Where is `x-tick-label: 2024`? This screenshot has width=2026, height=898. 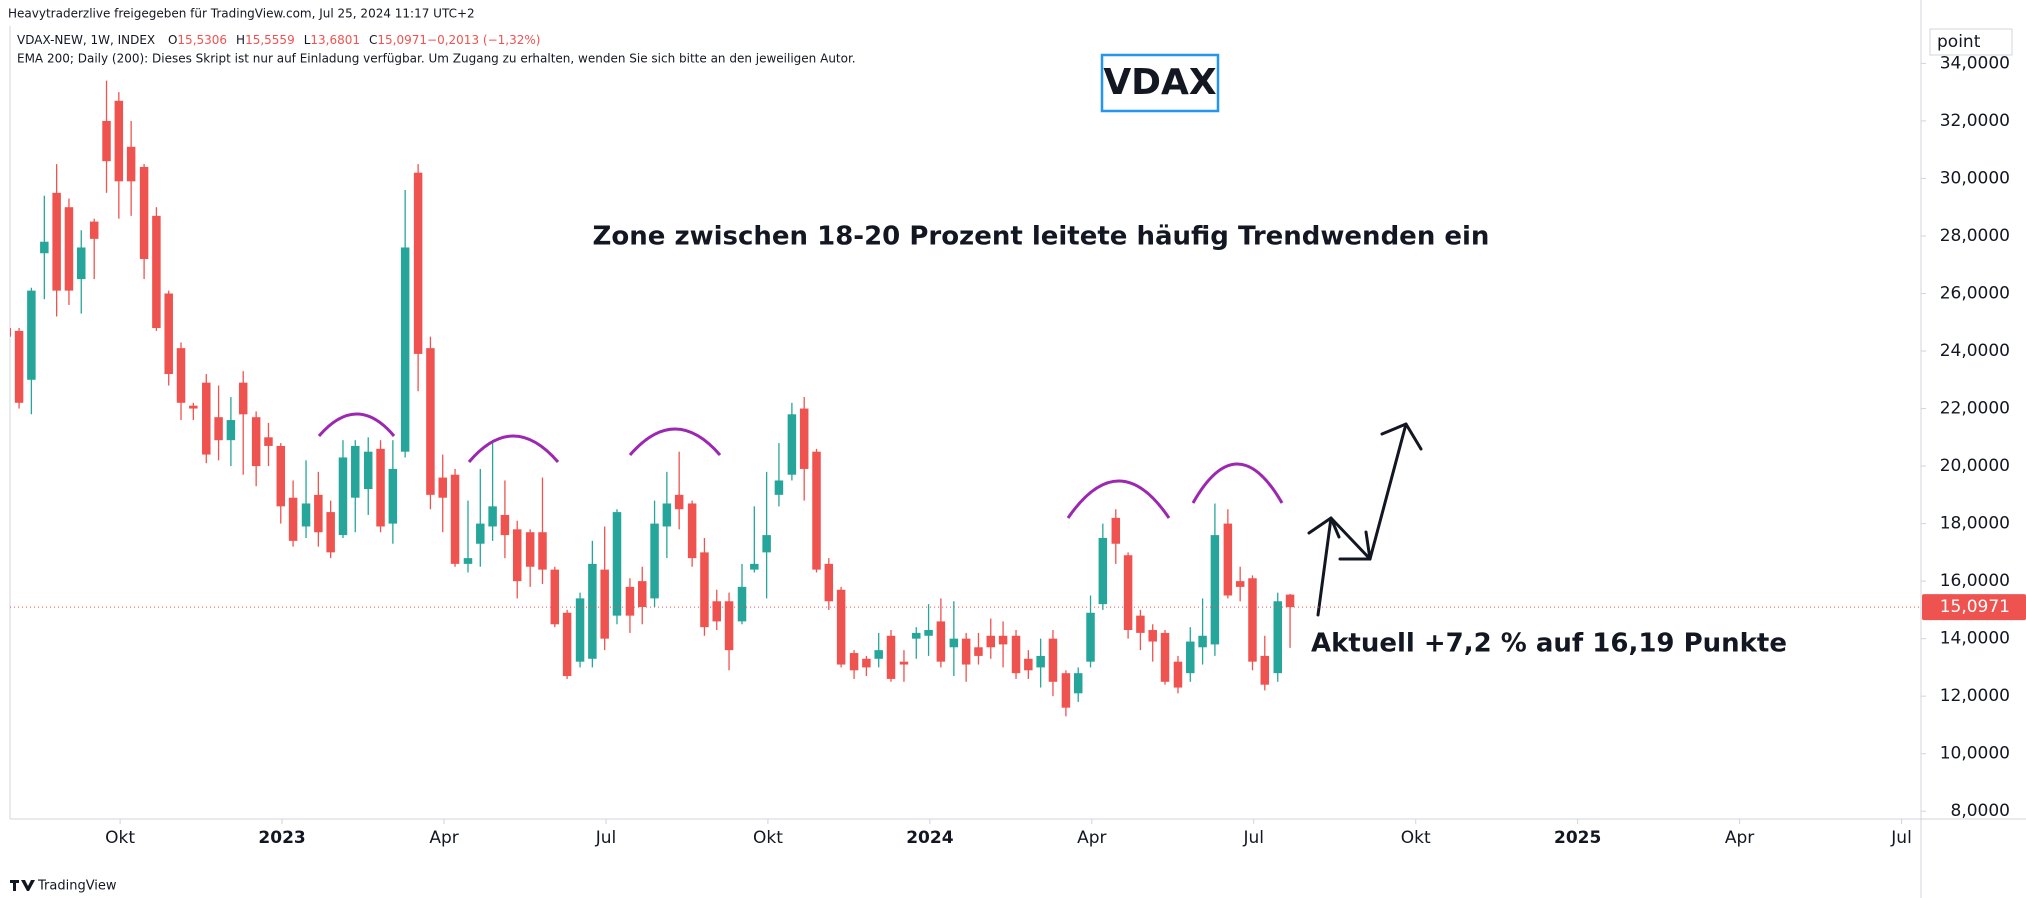
x-tick-label: 2024 is located at coordinates (929, 838).